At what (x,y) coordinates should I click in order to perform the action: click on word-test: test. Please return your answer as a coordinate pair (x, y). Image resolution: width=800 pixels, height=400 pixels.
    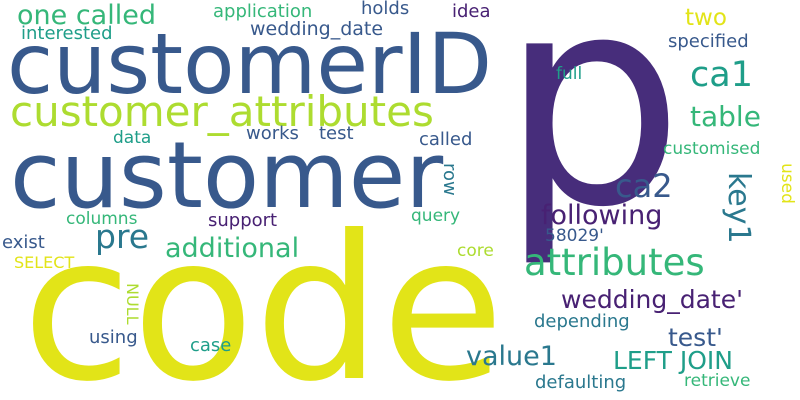
    Looking at the image, I should click on (336, 133).